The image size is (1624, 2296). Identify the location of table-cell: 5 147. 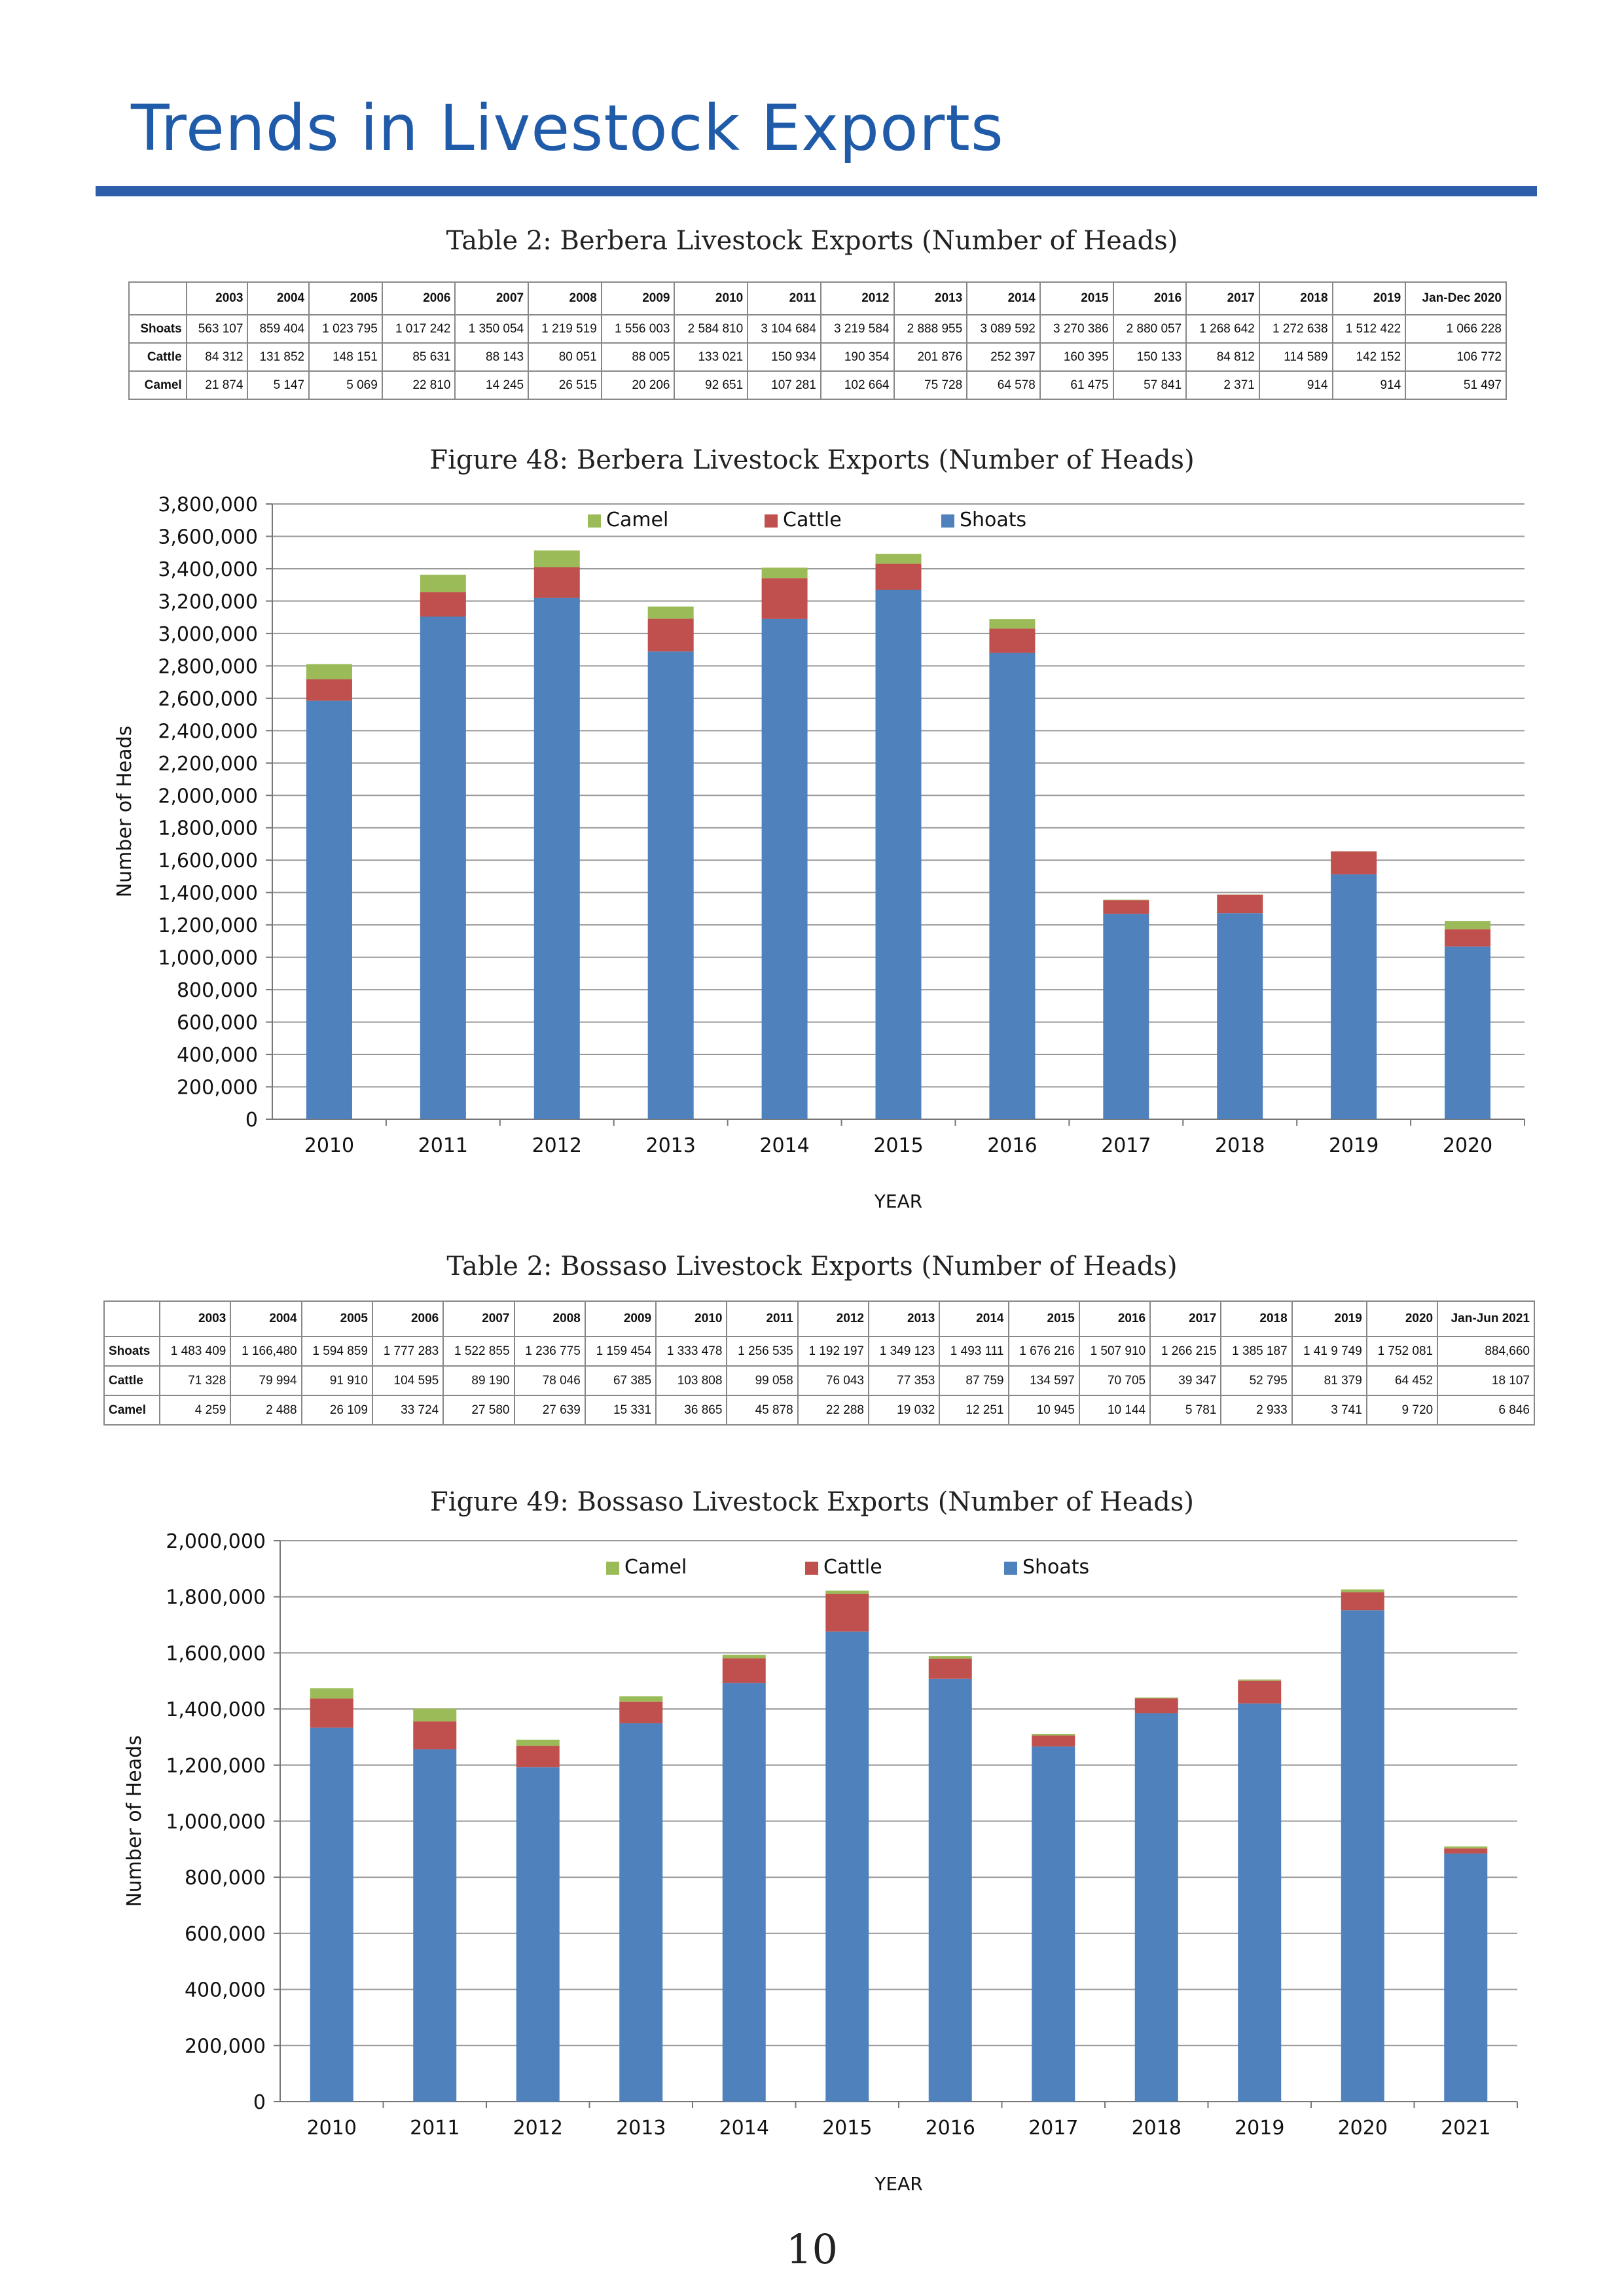
(278, 385).